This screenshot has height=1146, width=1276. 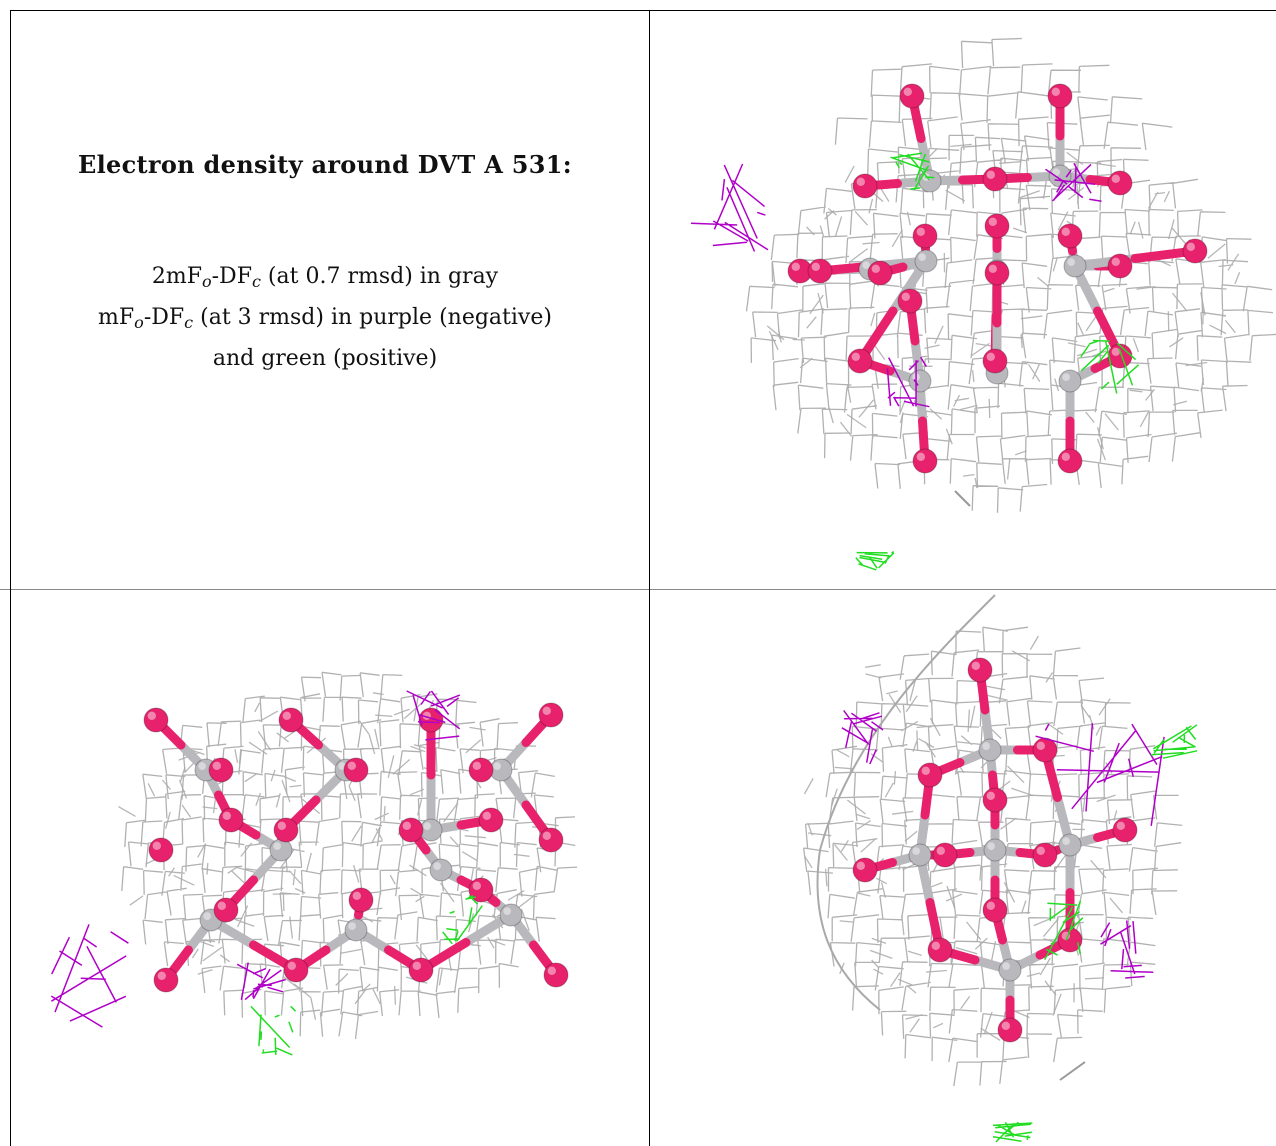 I want to click on caption-line1-suffix: (at 0.7 rmsd) in gray, so click(x=379, y=276).